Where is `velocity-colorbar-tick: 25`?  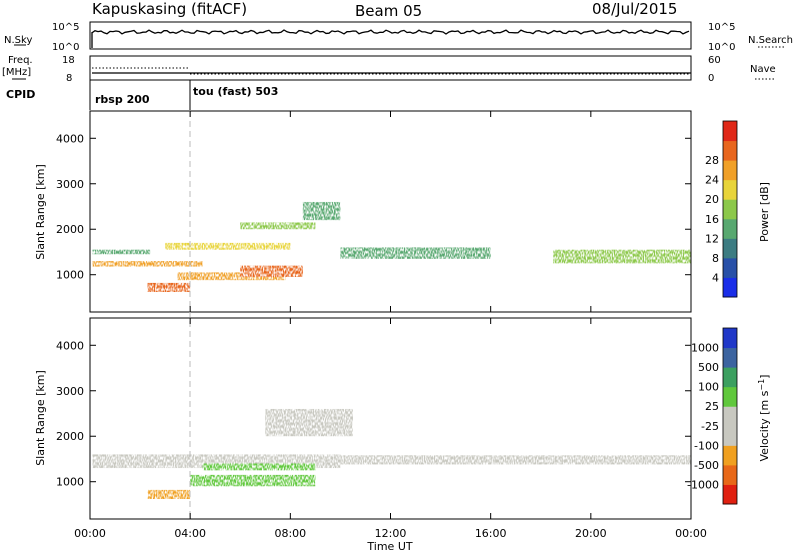
velocity-colorbar-tick: 25 is located at coordinates (712, 406).